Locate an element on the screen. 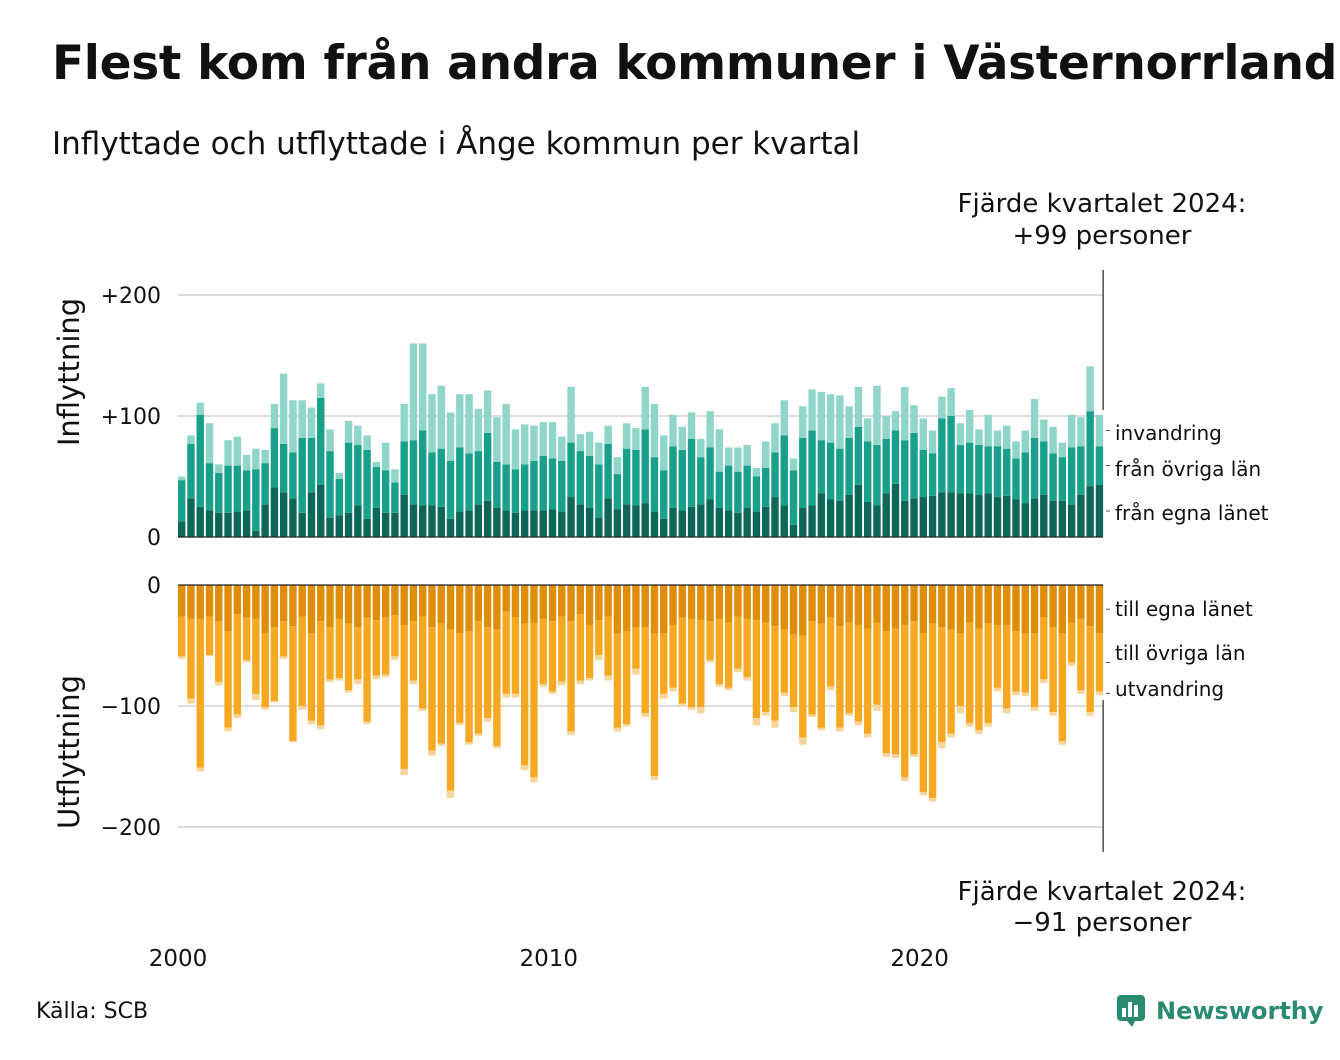  in-annotation-line2: +99 personer is located at coordinates (1102, 236).